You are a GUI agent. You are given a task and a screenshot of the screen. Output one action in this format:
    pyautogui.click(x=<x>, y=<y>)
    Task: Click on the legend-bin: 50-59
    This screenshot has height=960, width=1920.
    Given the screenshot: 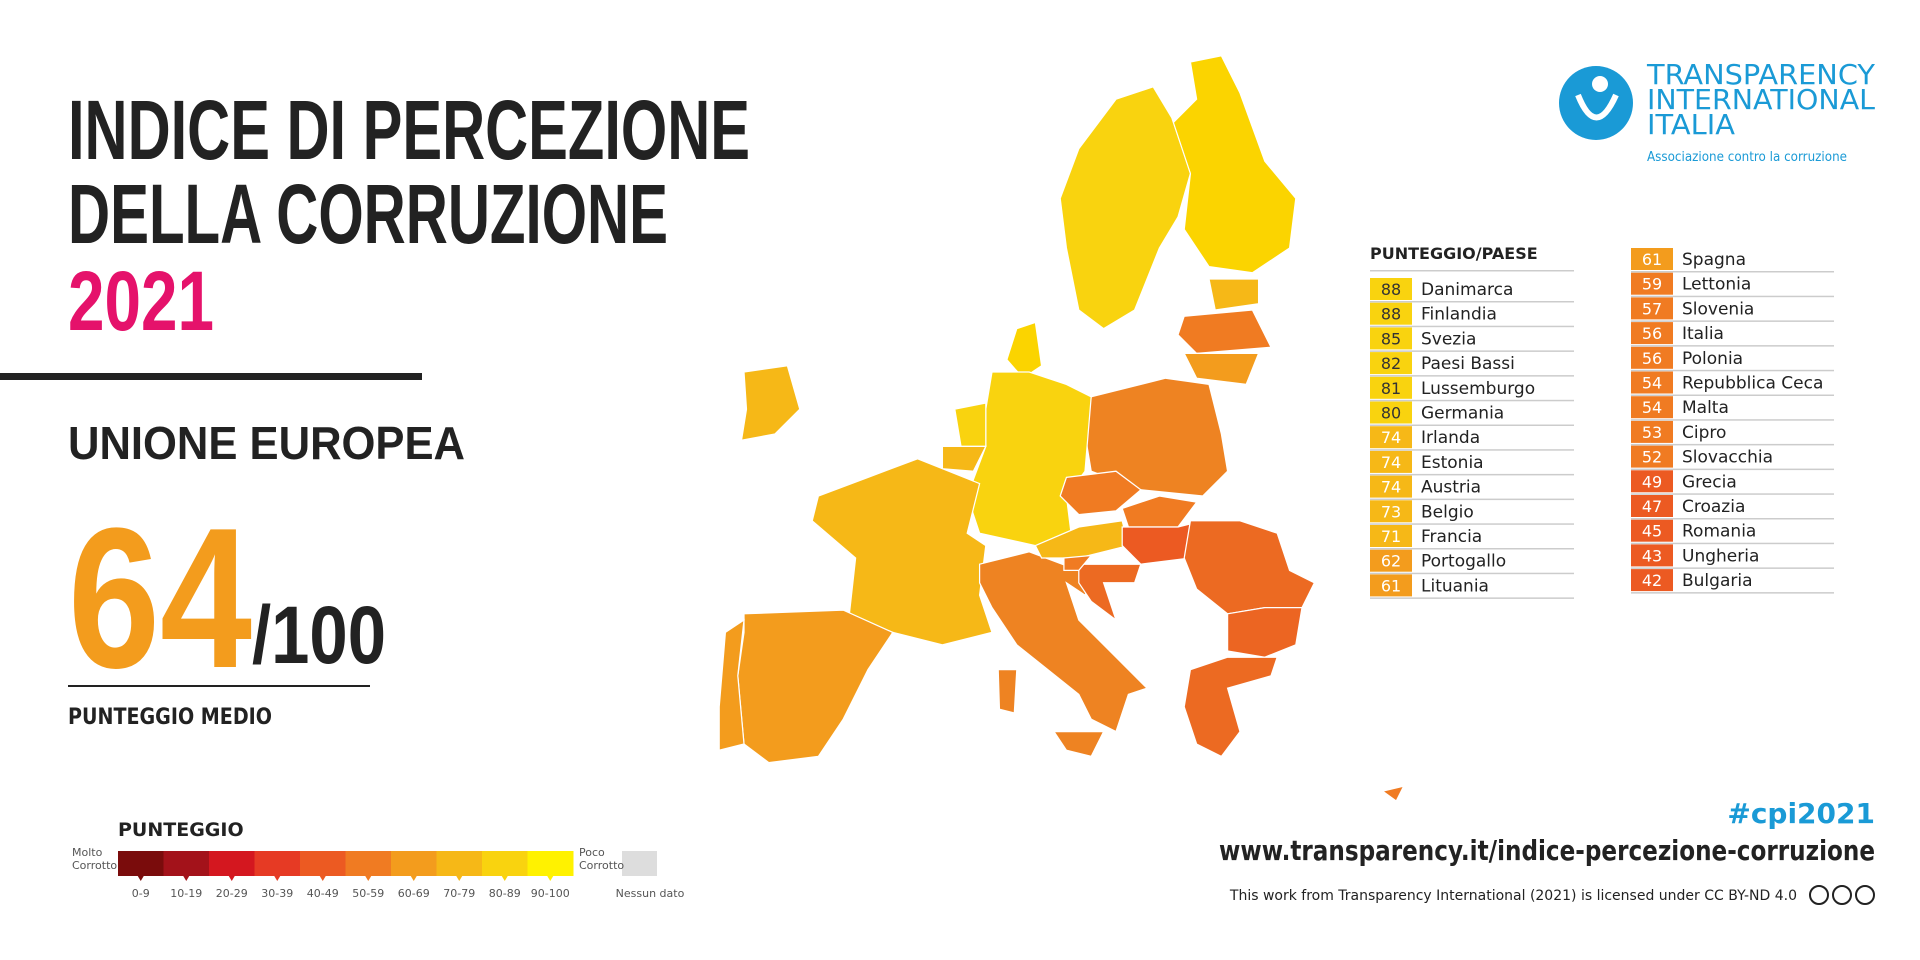 What is the action you would take?
    pyautogui.click(x=368, y=893)
    